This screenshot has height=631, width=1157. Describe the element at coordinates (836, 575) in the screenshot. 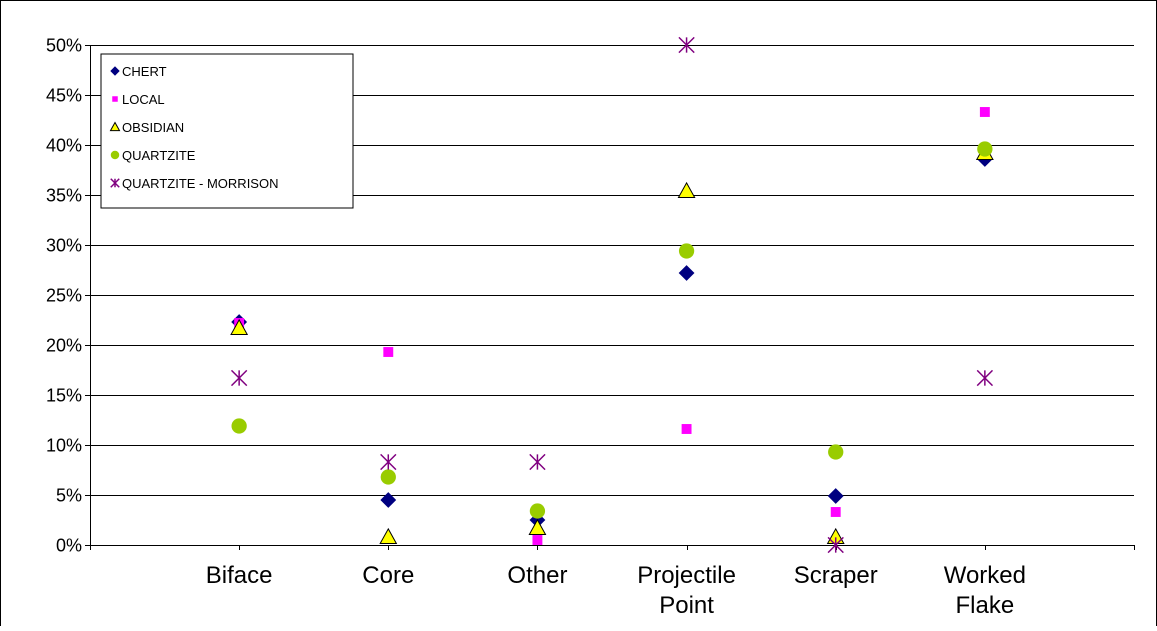

I see `x-tick-label: Scraper` at that location.